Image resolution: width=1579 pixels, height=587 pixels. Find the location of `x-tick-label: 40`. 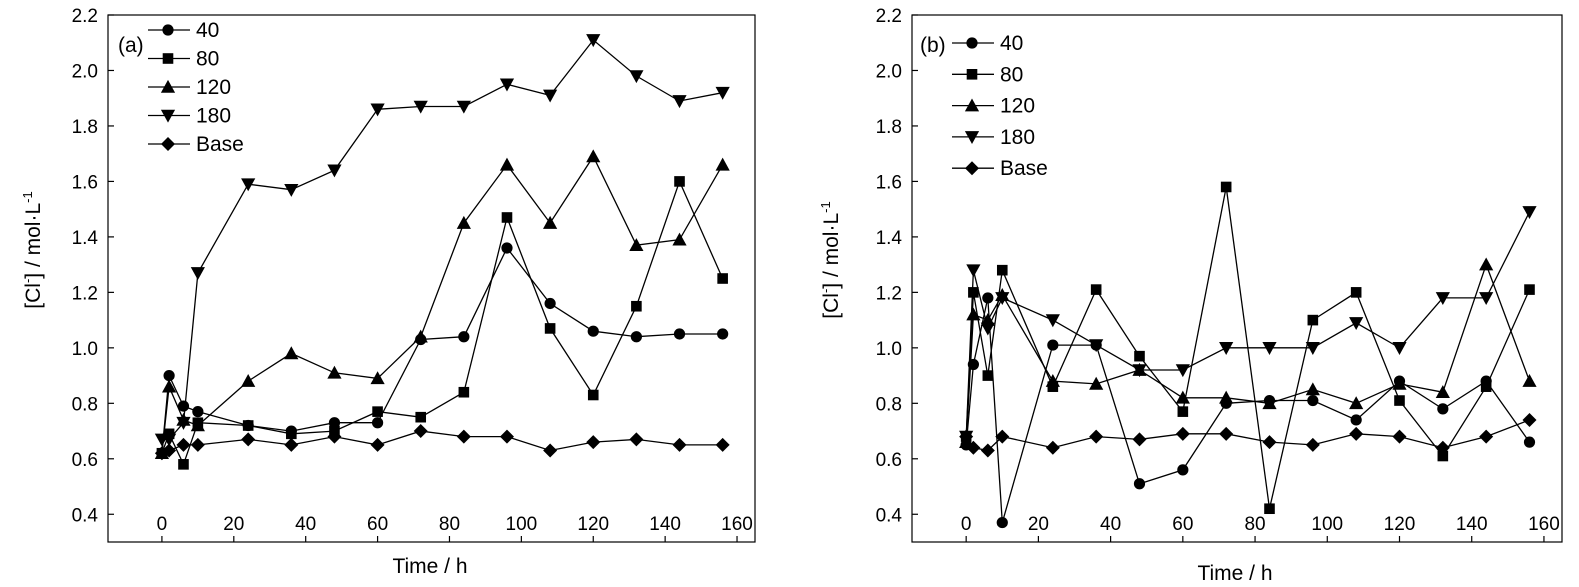

x-tick-label: 40 is located at coordinates (1110, 524).